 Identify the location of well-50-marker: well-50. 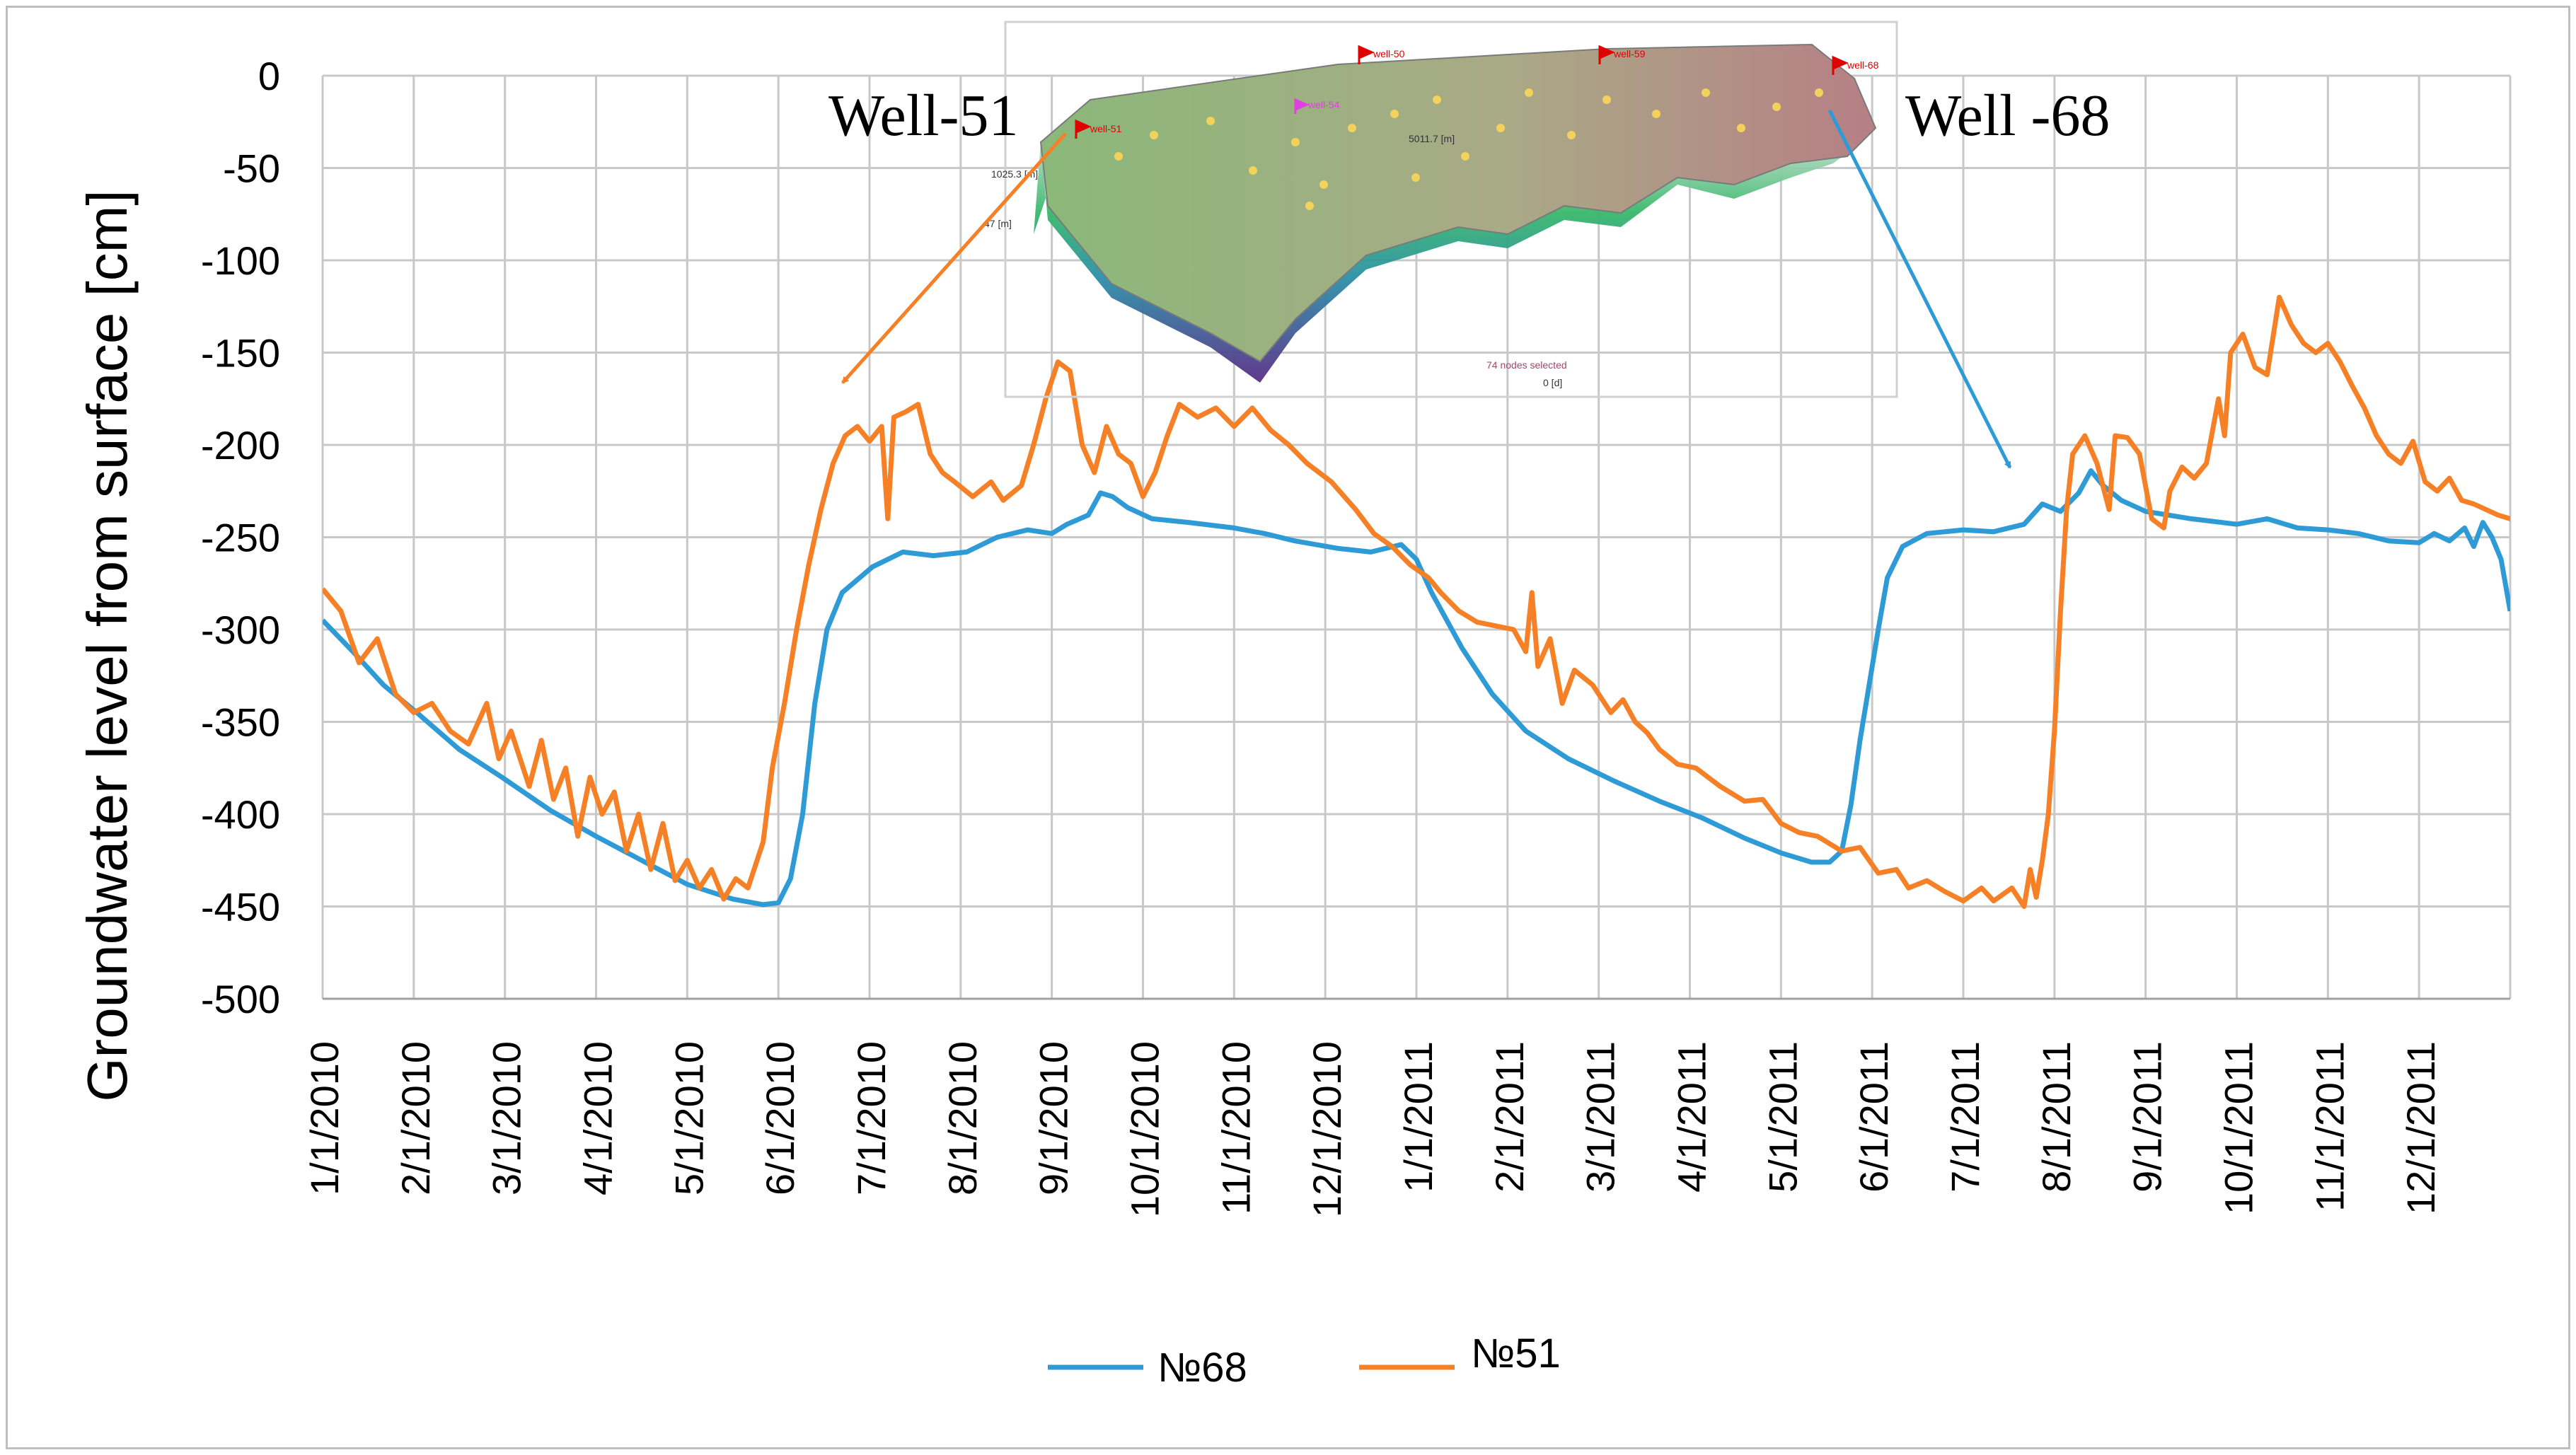
(1381, 54).